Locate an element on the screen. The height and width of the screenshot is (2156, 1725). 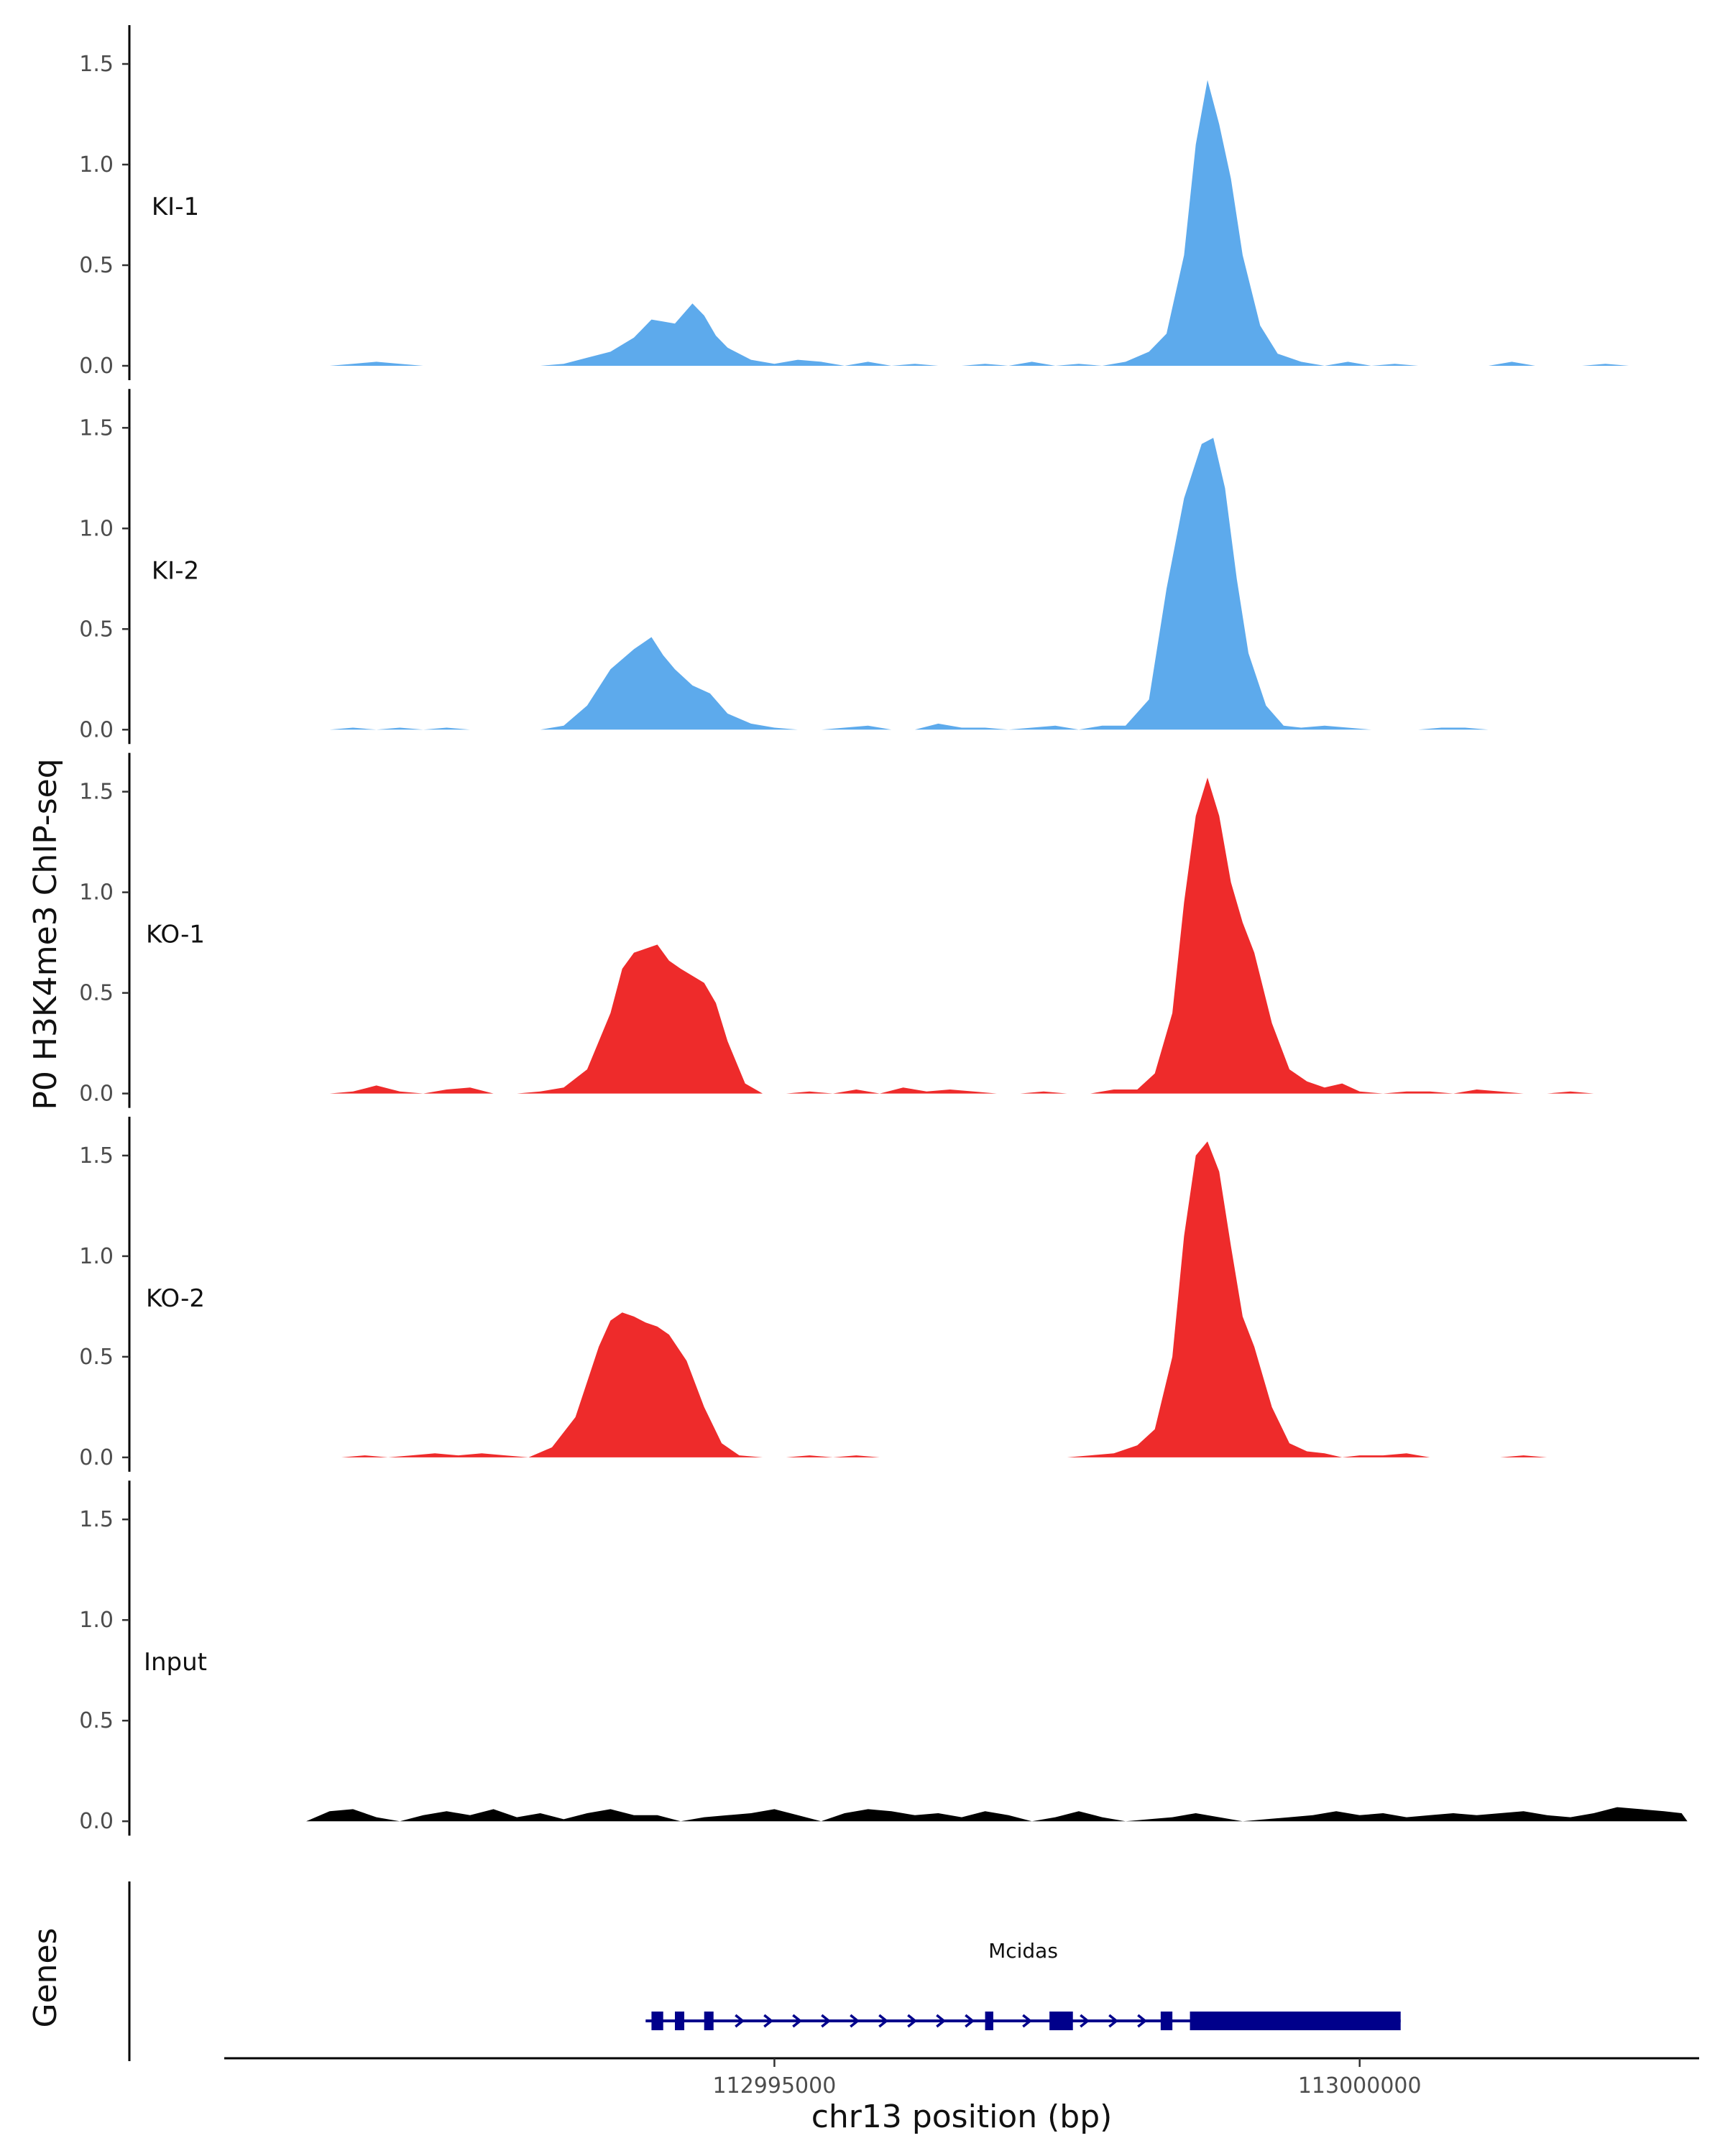
x-axis-ticks: 112995000 113000000 is located at coordinates (1067, 2078).